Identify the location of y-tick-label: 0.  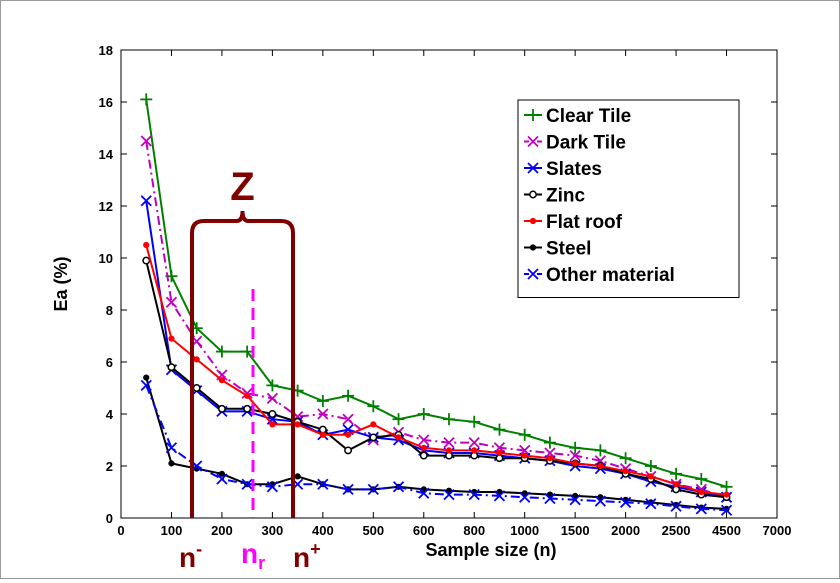
(109, 518).